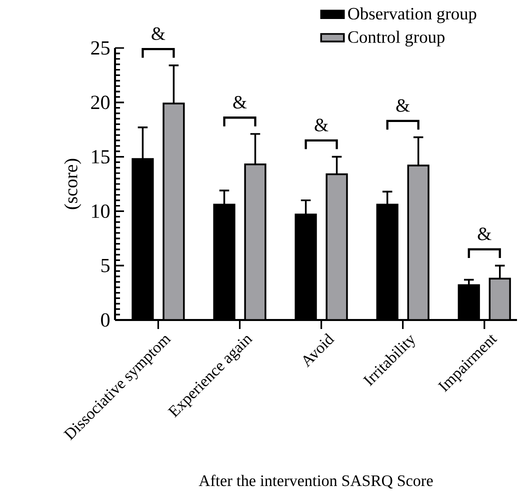  I want to click on y-tick-label: 0, so click(105, 320).